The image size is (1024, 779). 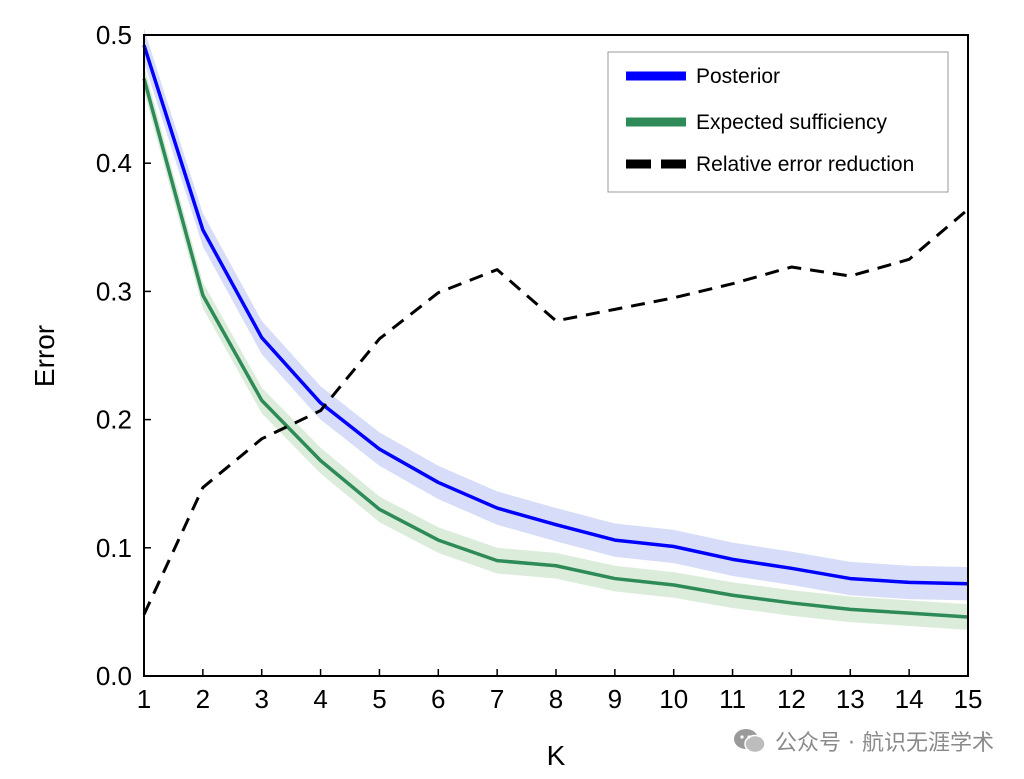 I want to click on x-tick-label: 1, so click(x=144, y=699).